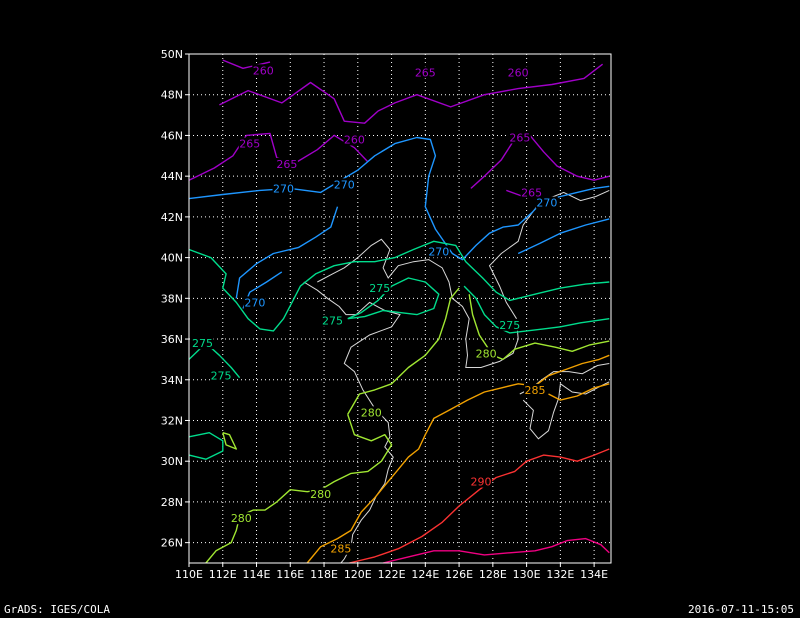 The image size is (800, 618). Describe the element at coordinates (172, 95) in the screenshot. I see `y-tick-label: 48N` at that location.